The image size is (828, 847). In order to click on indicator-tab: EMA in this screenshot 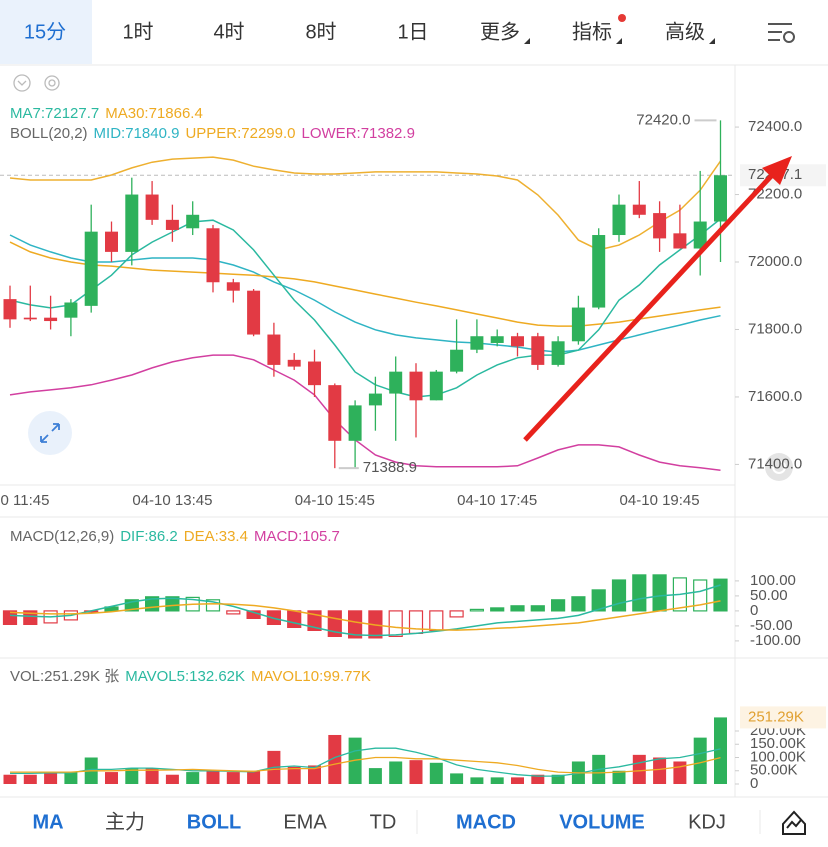, I will do `click(305, 822)`.